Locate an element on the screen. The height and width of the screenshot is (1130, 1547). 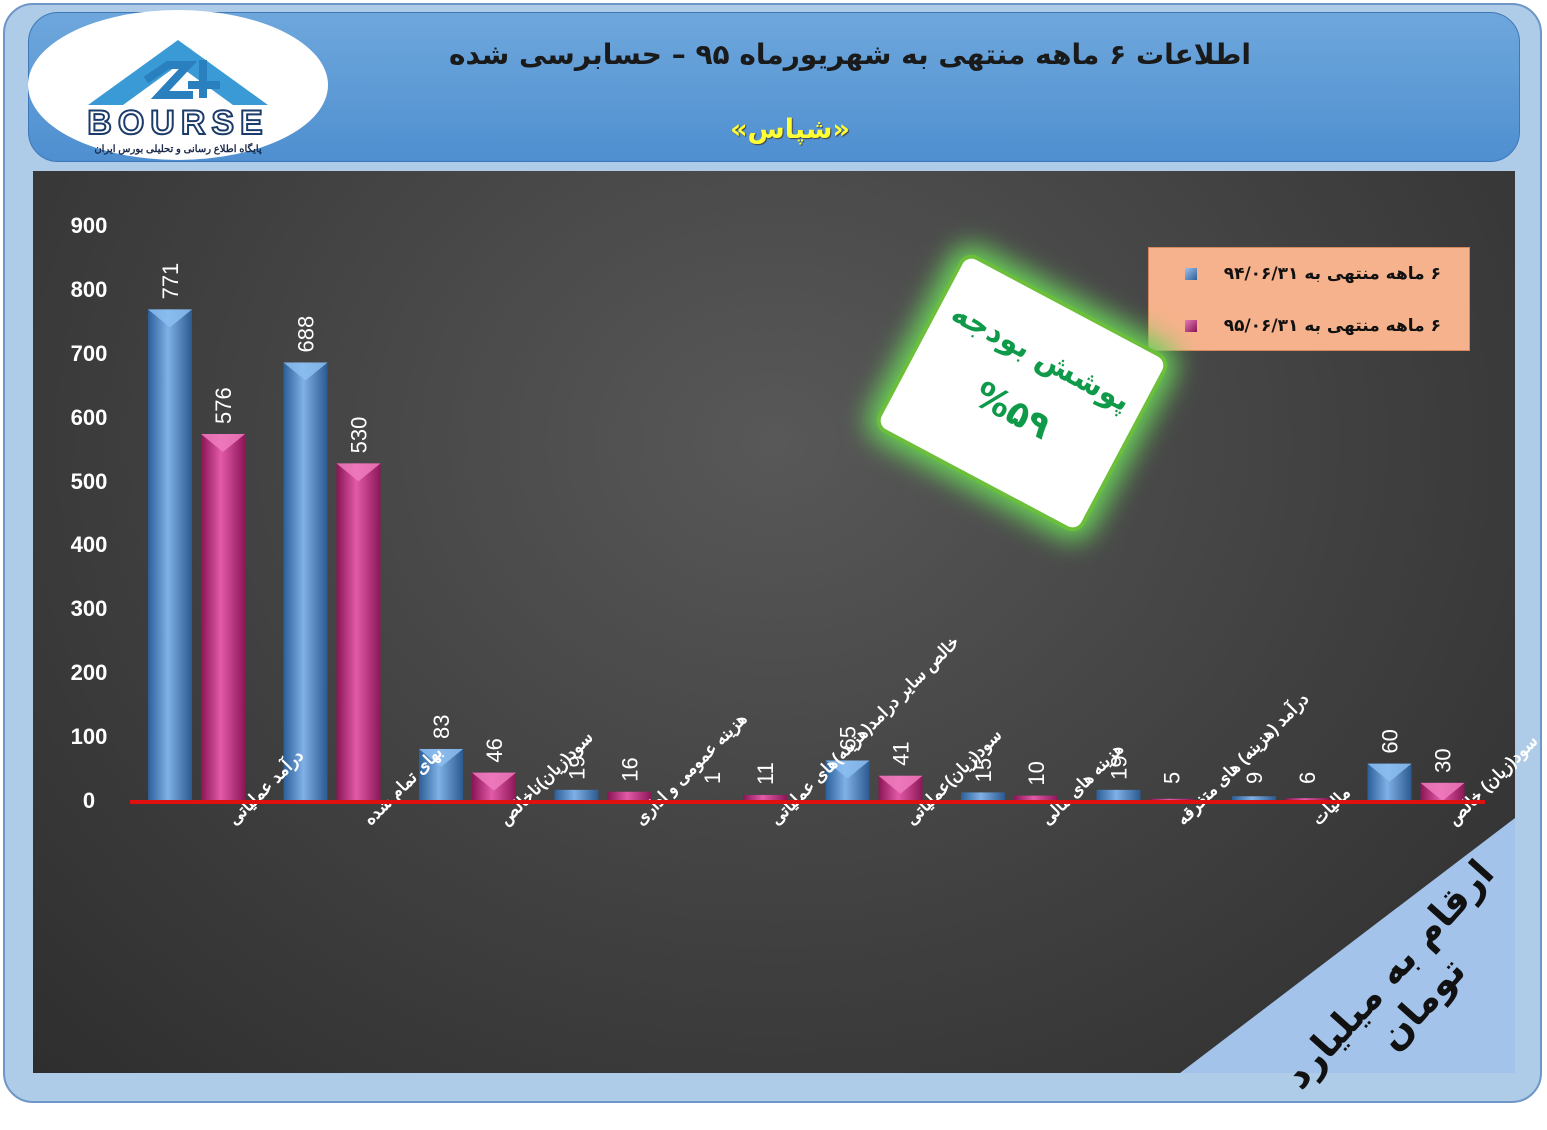
y-tick-label: 600 is located at coordinates (89, 417).